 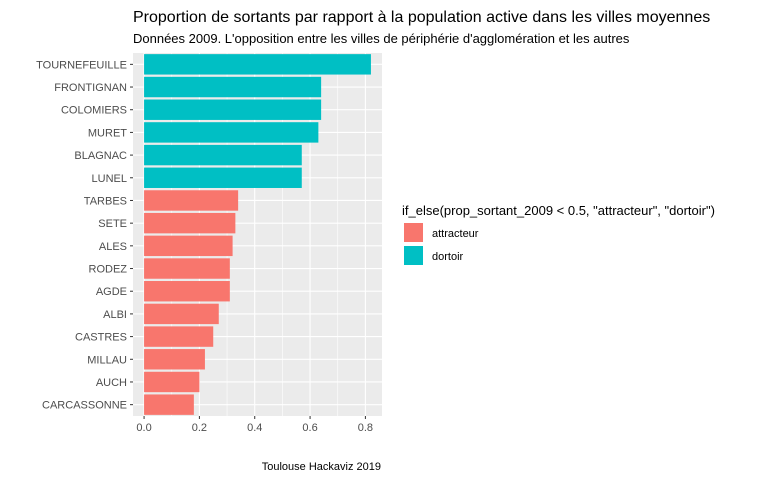 What do you see at coordinates (143, 428) in the screenshot?
I see `x-tick-label: 0.0` at bounding box center [143, 428].